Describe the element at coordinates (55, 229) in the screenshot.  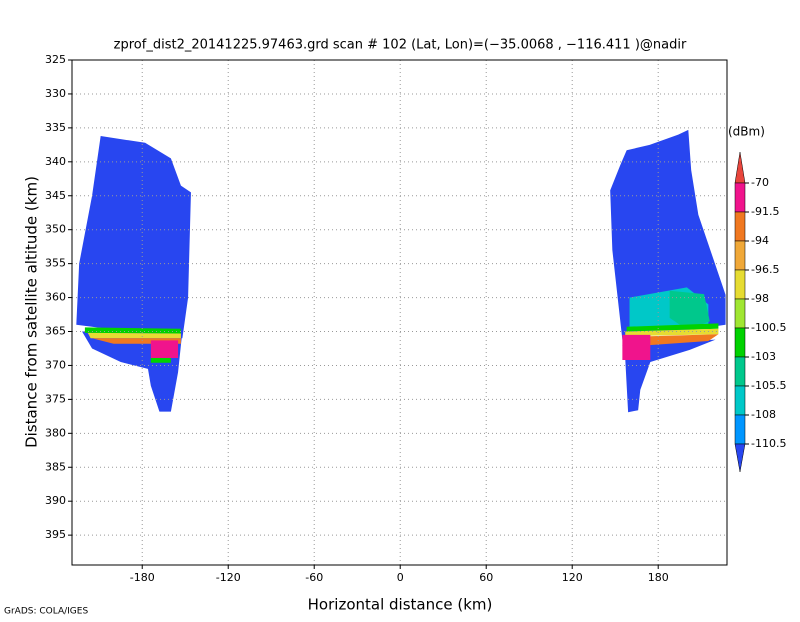
I see `y-tick-label: 350` at that location.